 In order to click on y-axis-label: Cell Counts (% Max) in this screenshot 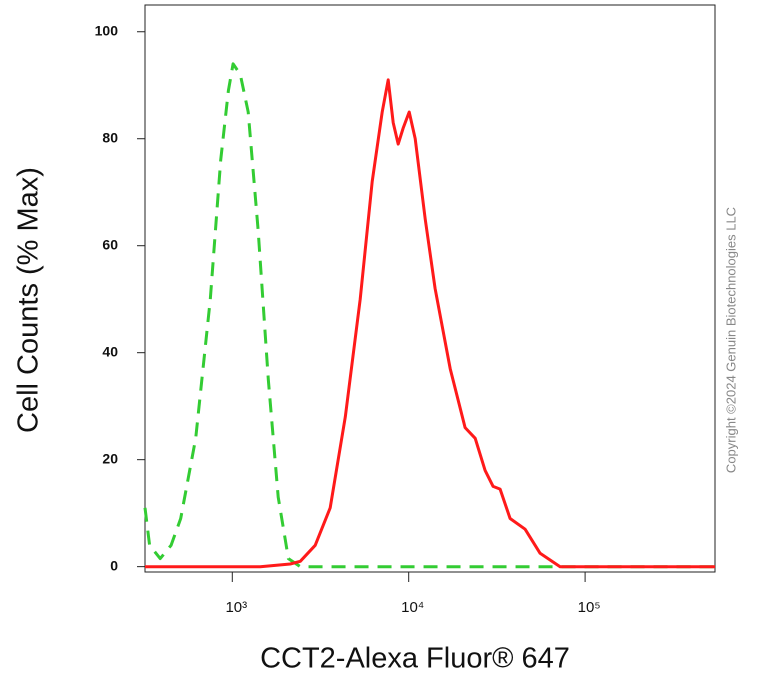, I will do `click(29, 300)`.